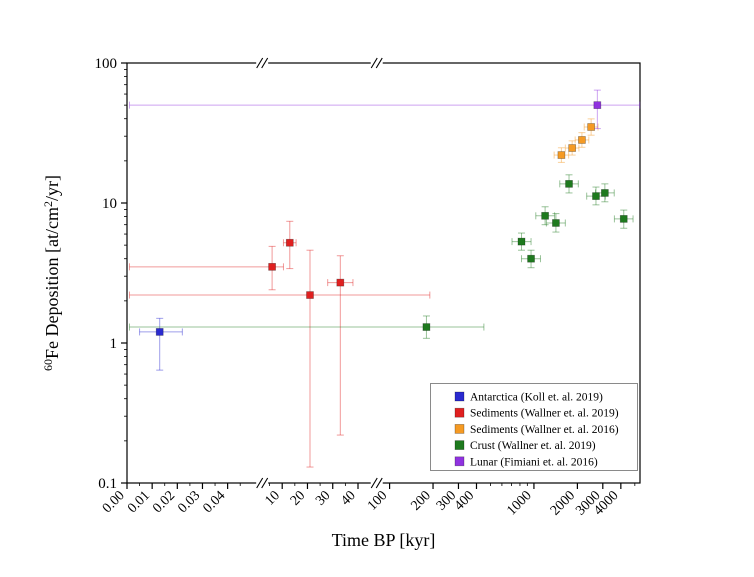 This screenshot has height=577, width=754. Describe the element at coordinates (420, 500) in the screenshot. I see `x-tick-label: 200` at that location.